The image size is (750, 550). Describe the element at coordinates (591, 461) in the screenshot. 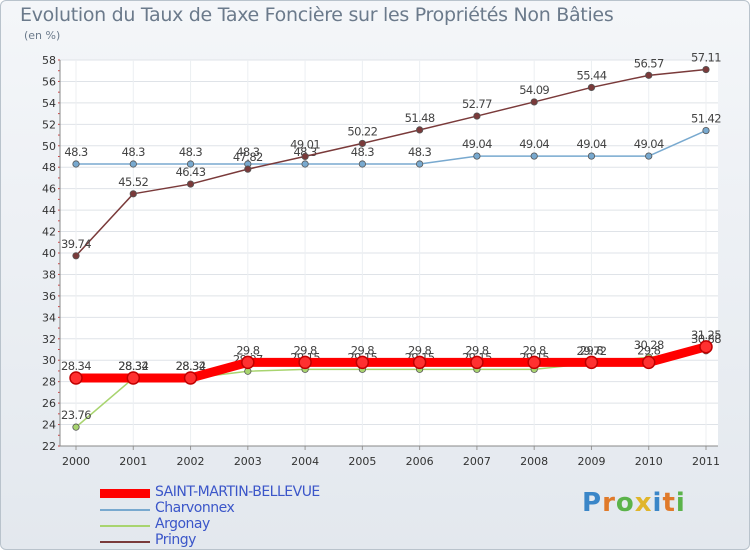

I see `x-tick-label: 2009` at that location.